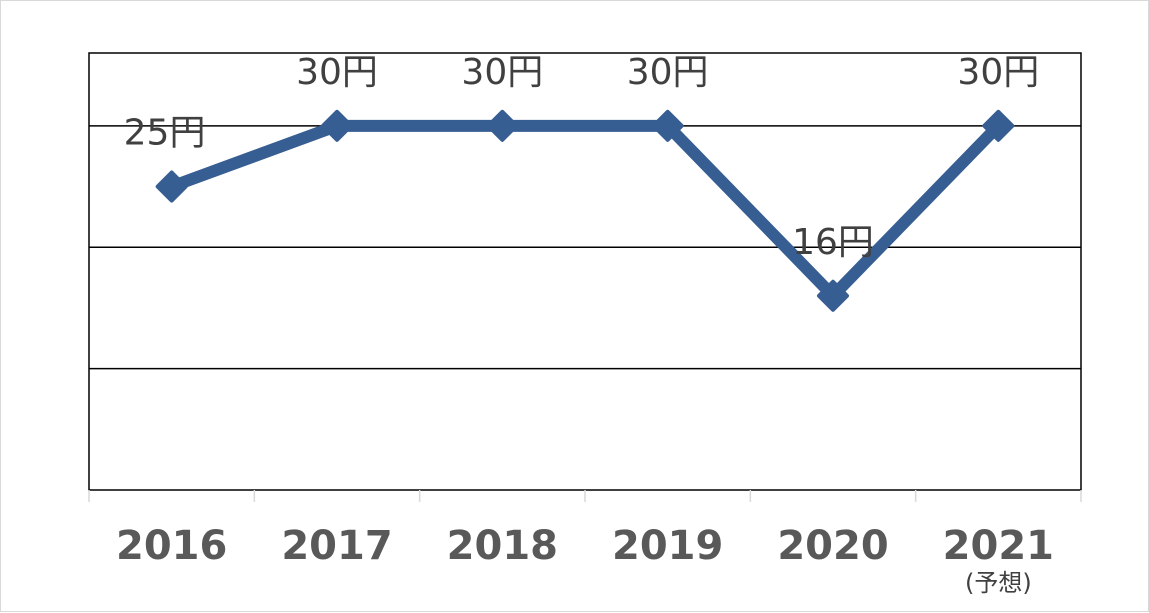 This screenshot has width=1149, height=613. Describe the element at coordinates (165, 133) in the screenshot. I see `data-label-2016: 25円` at that location.